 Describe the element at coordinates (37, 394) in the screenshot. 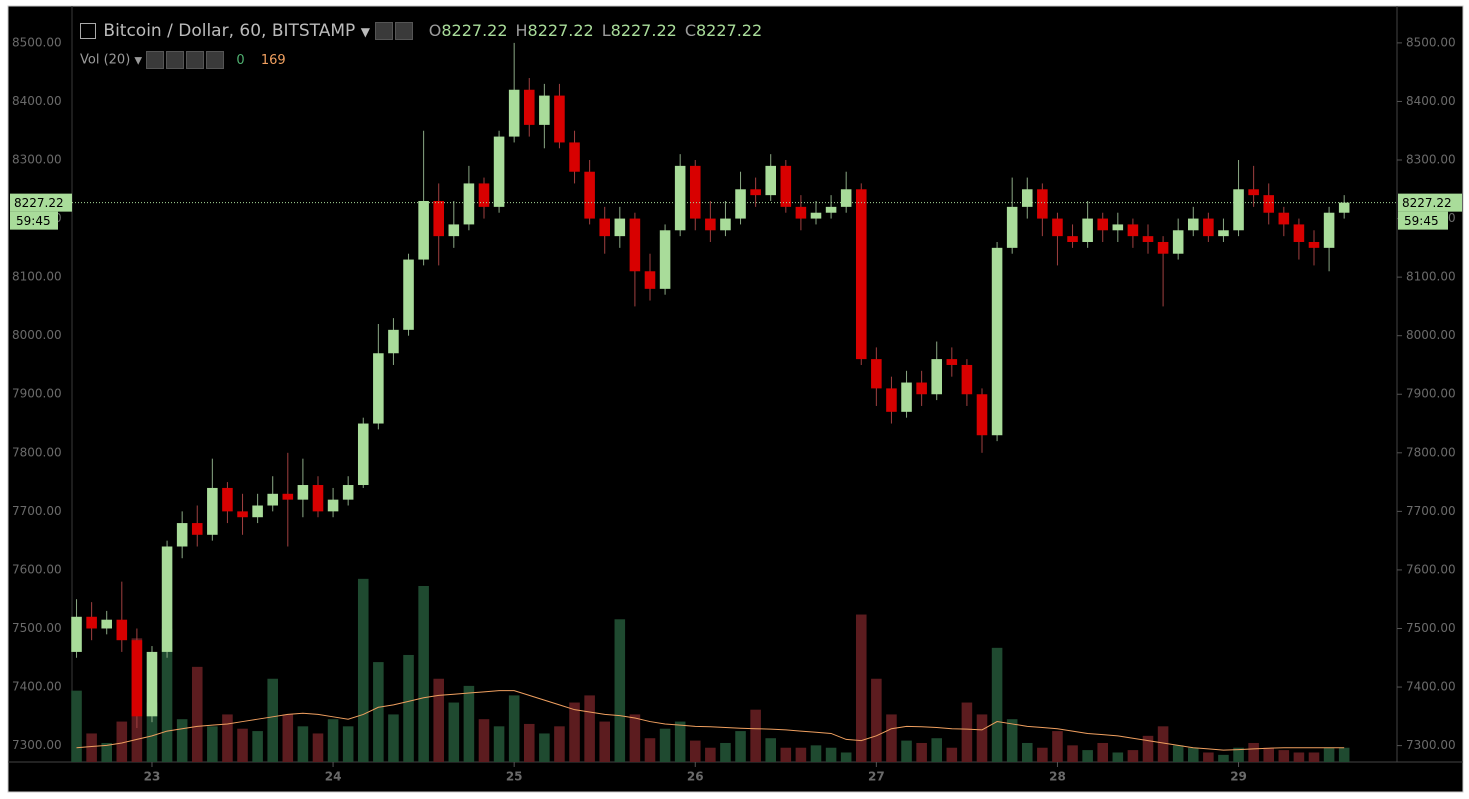

I see `y-tick-label: 7900.00` at that location.